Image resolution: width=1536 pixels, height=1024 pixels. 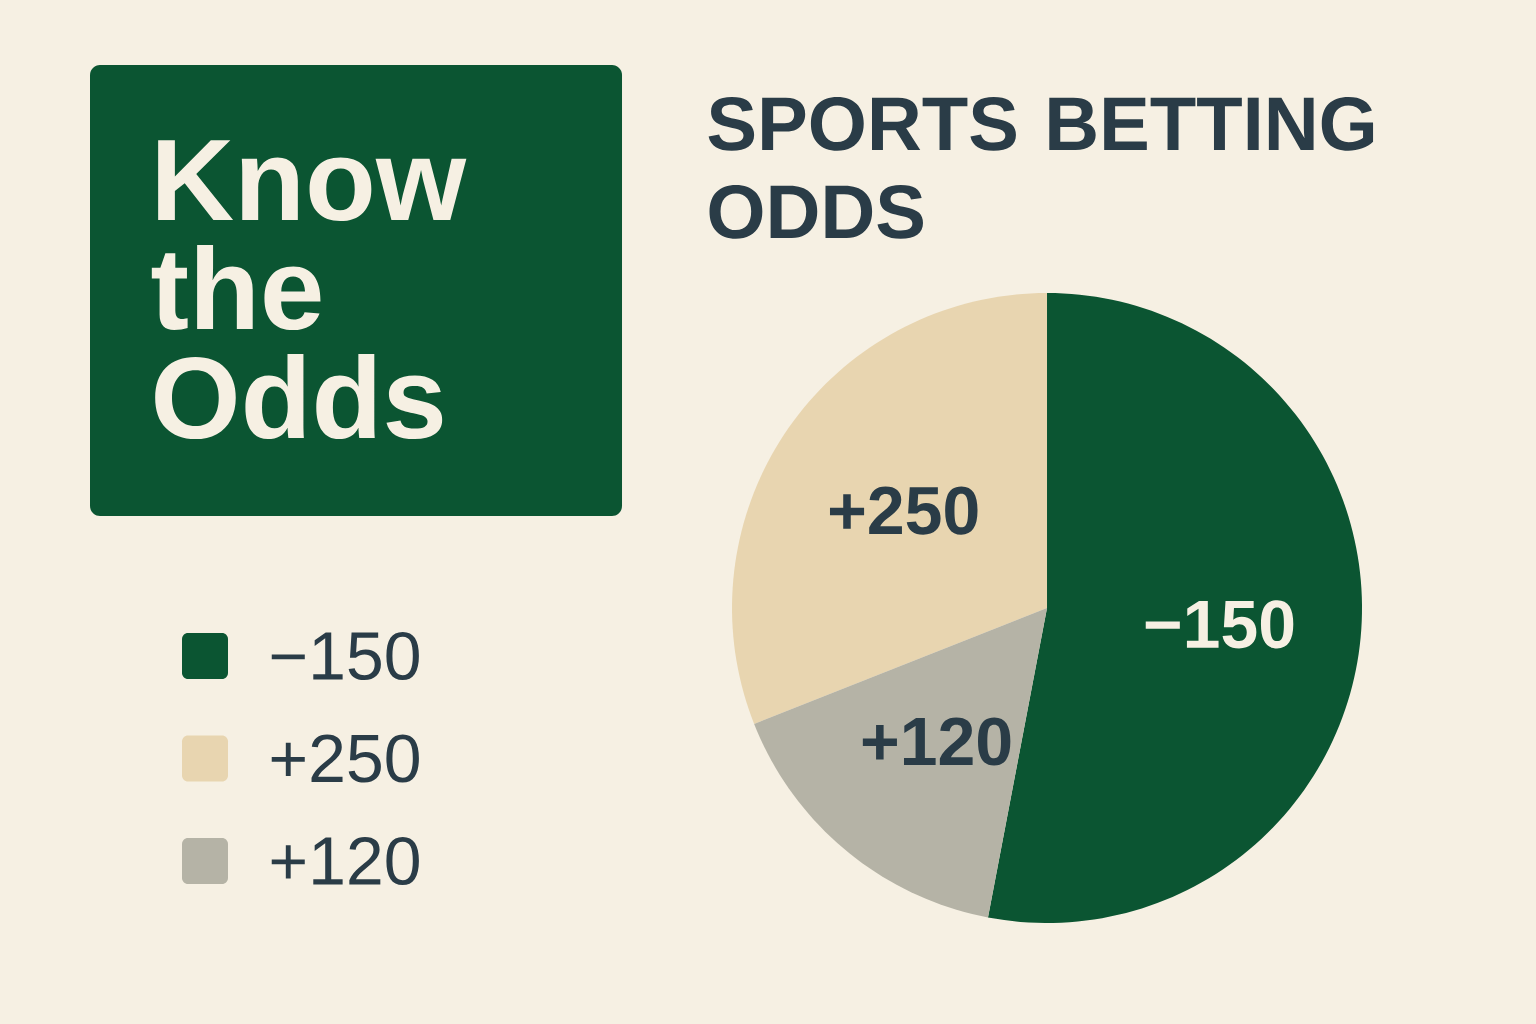 I want to click on slice-label: +120, so click(x=936, y=741).